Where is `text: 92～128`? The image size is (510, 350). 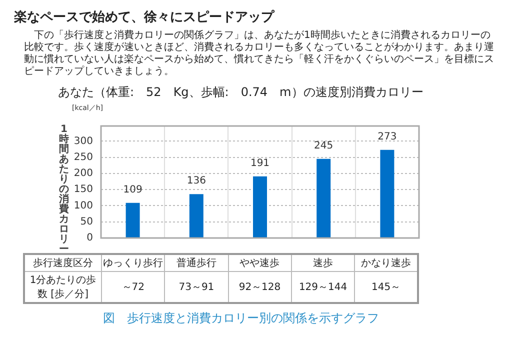 text: 92～128 is located at coordinates (260, 287).